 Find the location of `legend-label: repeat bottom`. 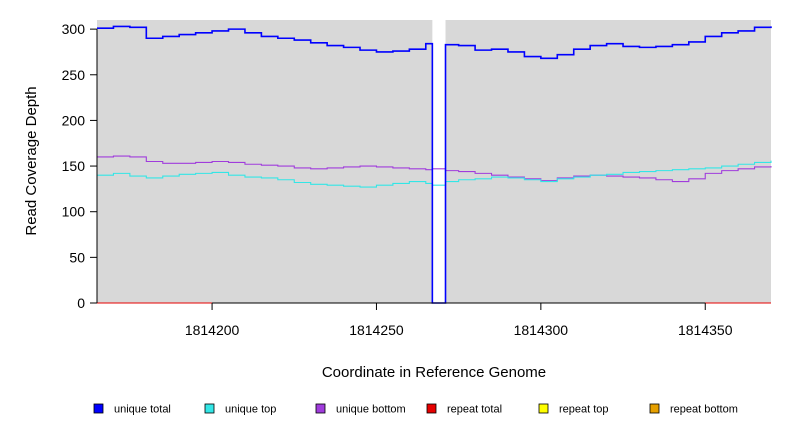

legend-label: repeat bottom is located at coordinates (704, 410).